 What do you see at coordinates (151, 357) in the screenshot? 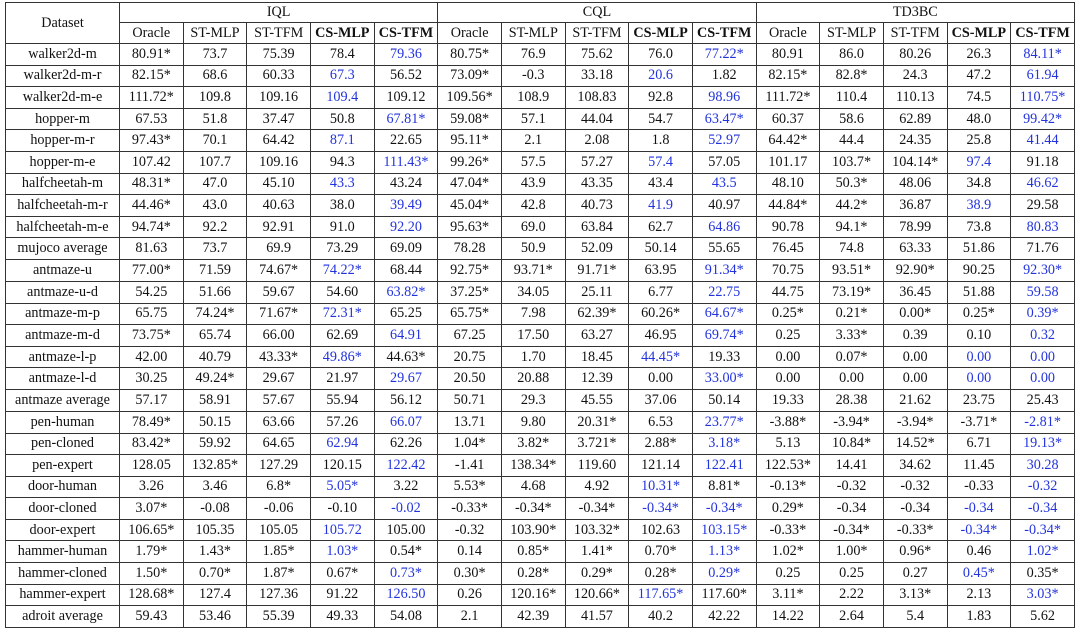
I see `score-cell: 42.00` at bounding box center [151, 357].